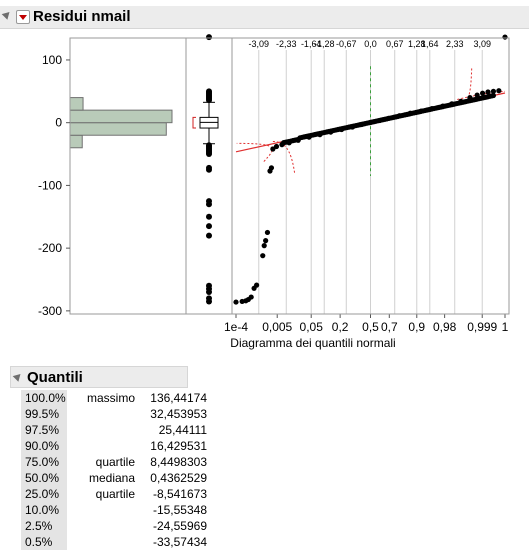  I want to click on qq-bottom-tick-label: 0,5, so click(370, 327).